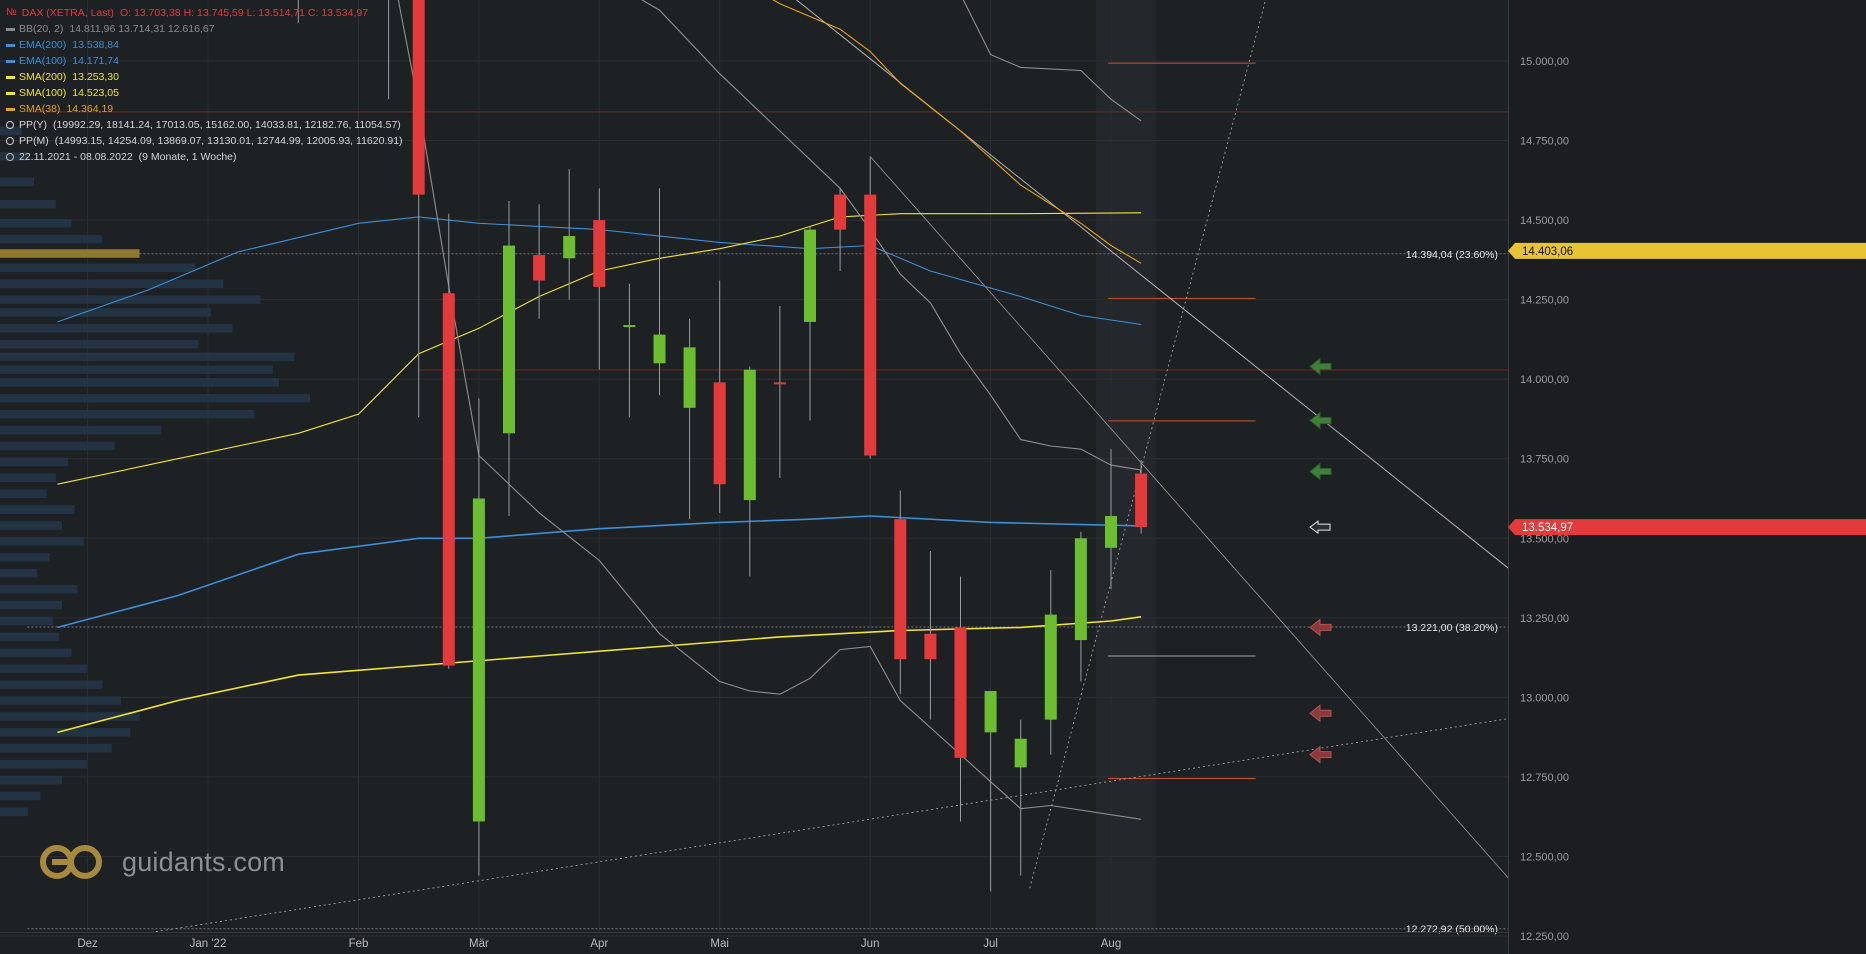 This screenshot has width=1866, height=954. What do you see at coordinates (187, 157) in the screenshot?
I see `legend-item-values: (9 Monate, 1 Woche)` at bounding box center [187, 157].